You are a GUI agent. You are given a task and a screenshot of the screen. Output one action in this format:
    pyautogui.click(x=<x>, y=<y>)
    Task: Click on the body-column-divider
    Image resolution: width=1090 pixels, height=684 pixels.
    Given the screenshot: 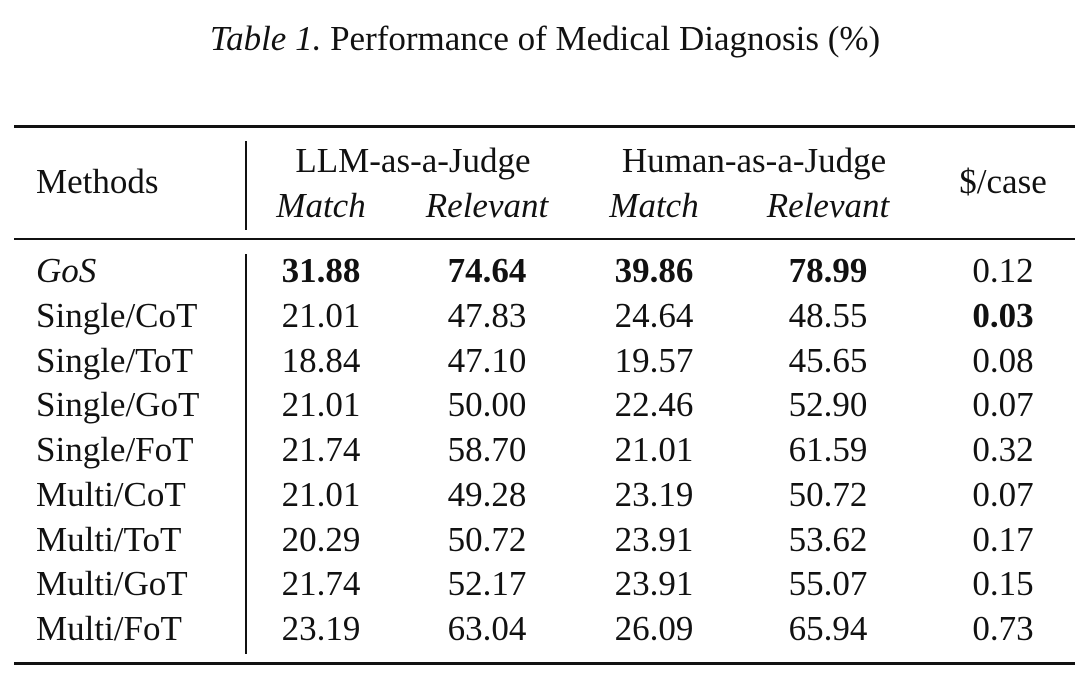 What is the action you would take?
    pyautogui.click(x=246, y=454)
    